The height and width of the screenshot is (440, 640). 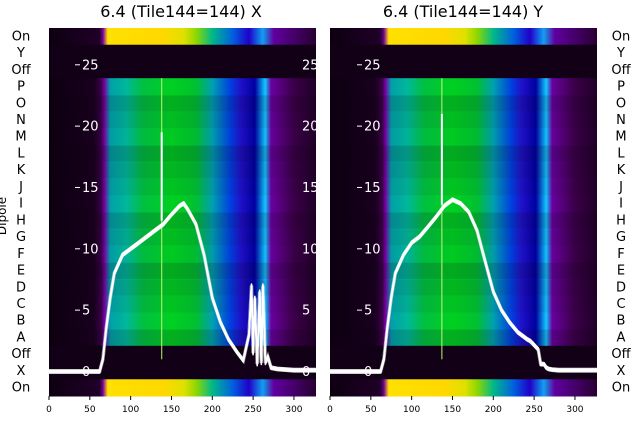 What do you see at coordinates (621, 237) in the screenshot?
I see `row-label: G` at bounding box center [621, 237].